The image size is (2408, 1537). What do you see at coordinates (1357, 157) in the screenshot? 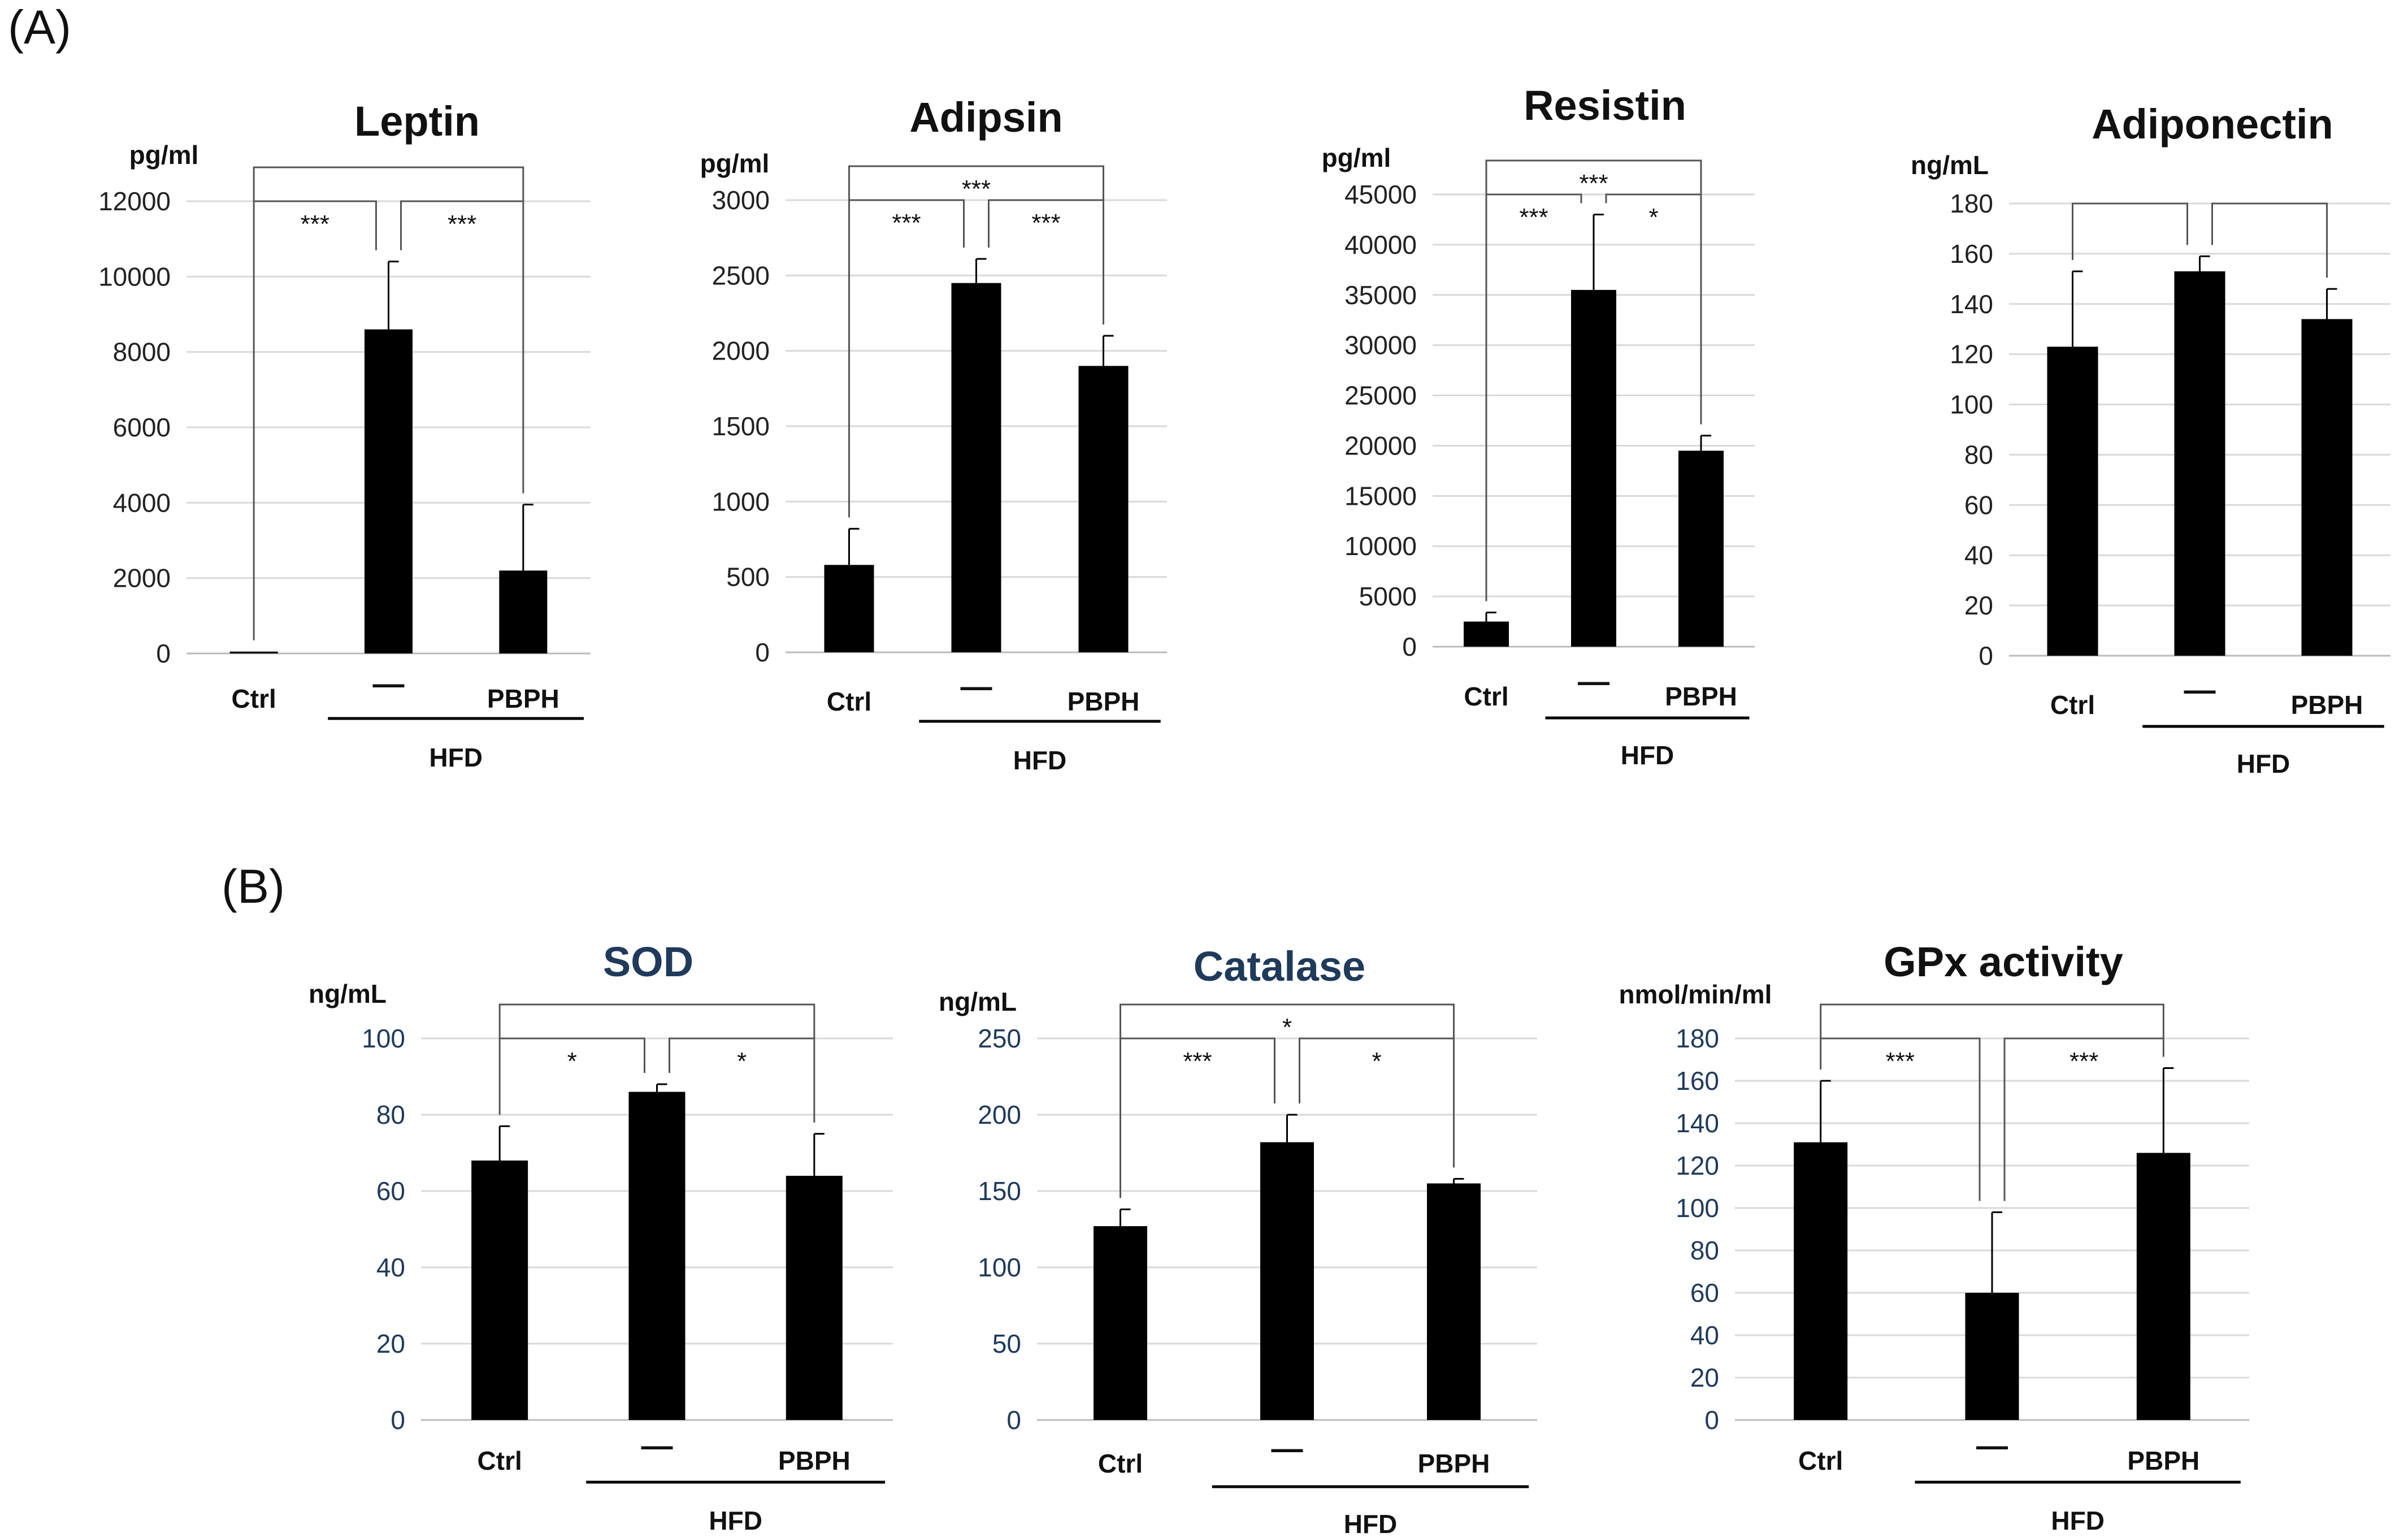
I see `chart-3-ylabel: pg/ml` at bounding box center [1357, 157].